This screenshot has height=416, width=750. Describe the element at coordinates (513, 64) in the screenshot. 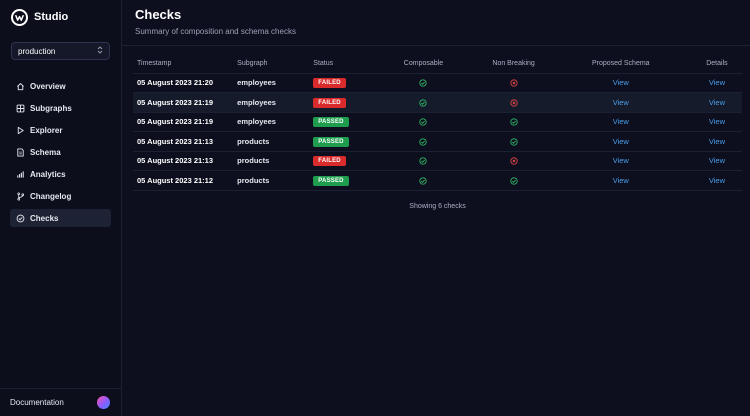

I see `column-header-non-breaking: Non Breaking` at that location.